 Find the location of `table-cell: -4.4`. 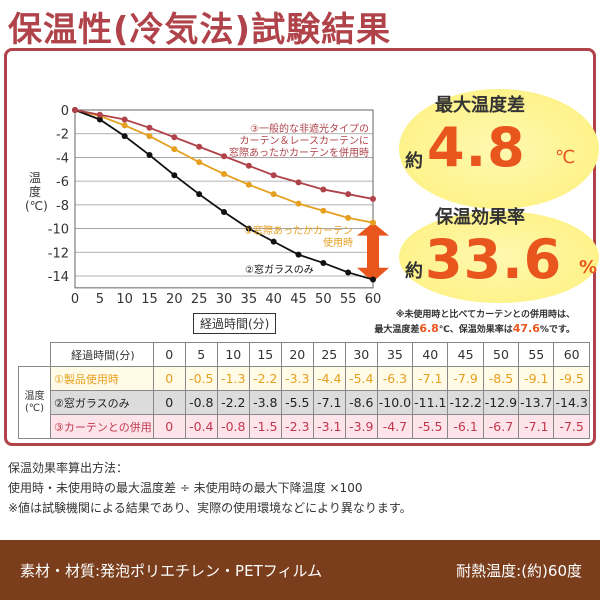

table-cell: -4.4 is located at coordinates (329, 378).